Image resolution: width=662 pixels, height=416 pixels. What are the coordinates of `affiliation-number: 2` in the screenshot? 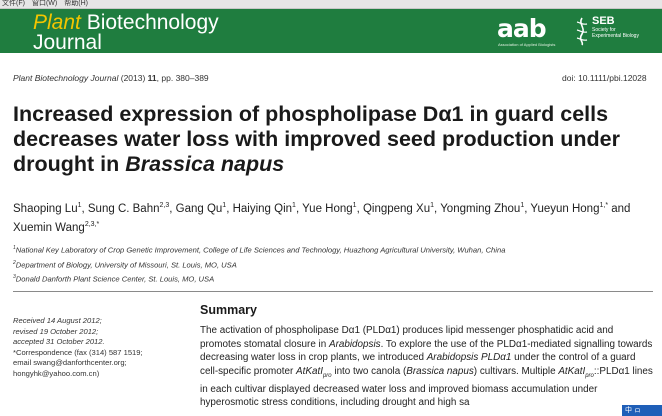 It's located at (14, 262).